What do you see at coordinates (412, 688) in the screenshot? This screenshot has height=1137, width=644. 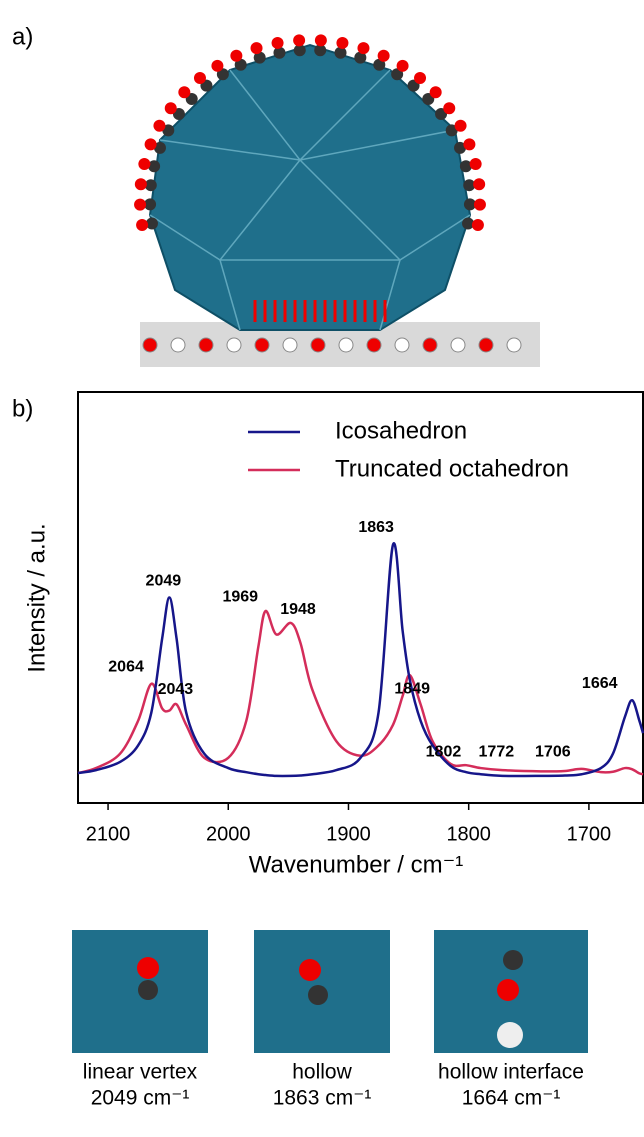 I see `peak-label: 1849` at bounding box center [412, 688].